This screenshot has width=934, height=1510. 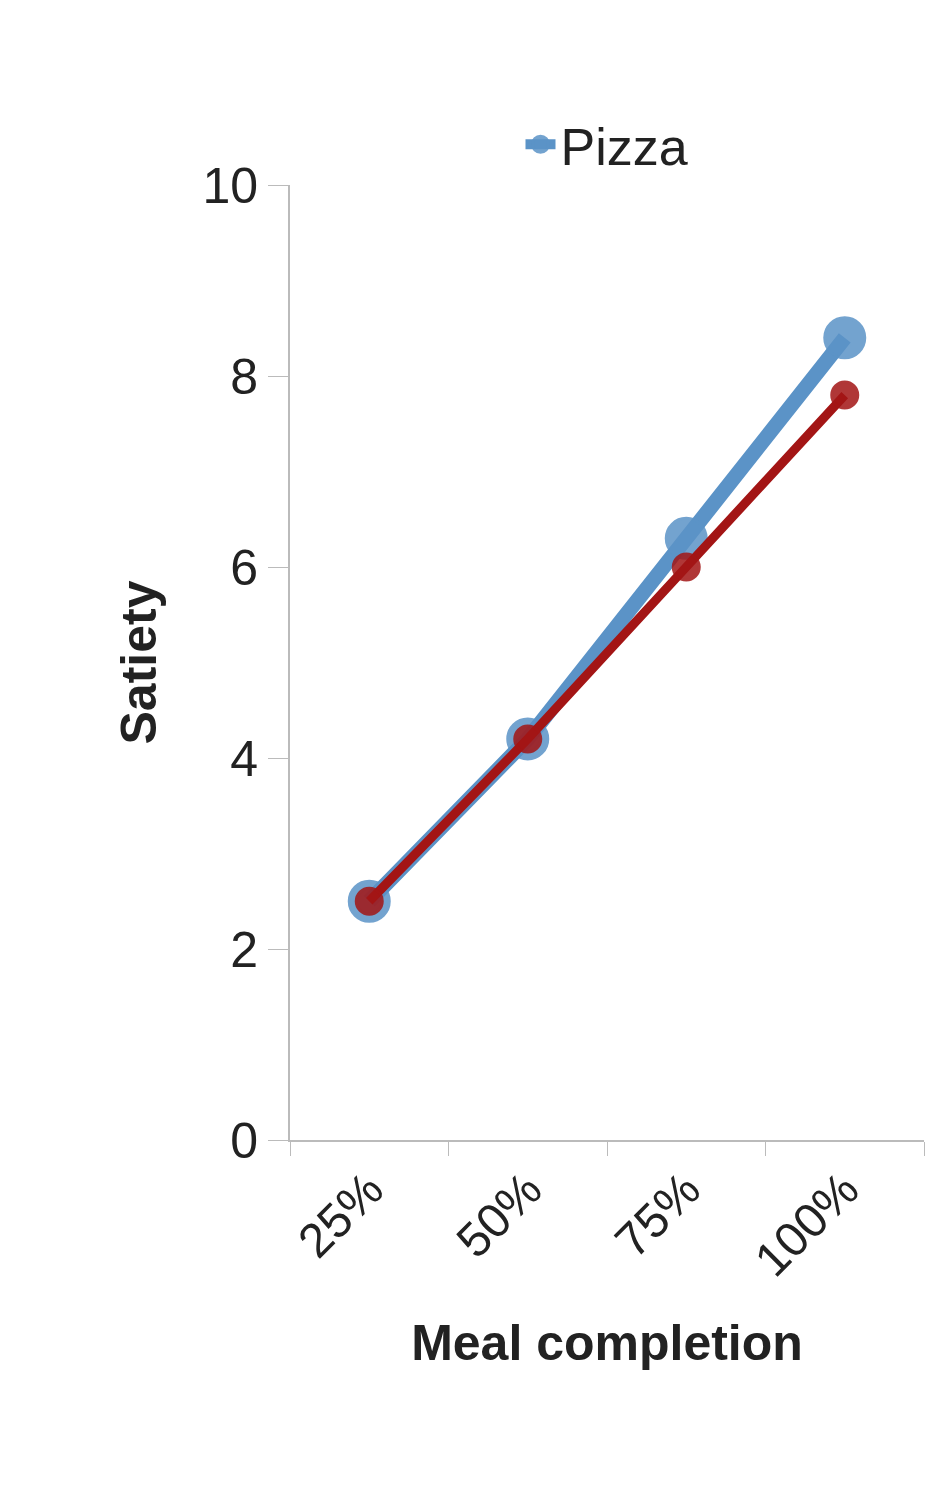 I want to click on y-tick-label: 2, so click(x=244, y=949).